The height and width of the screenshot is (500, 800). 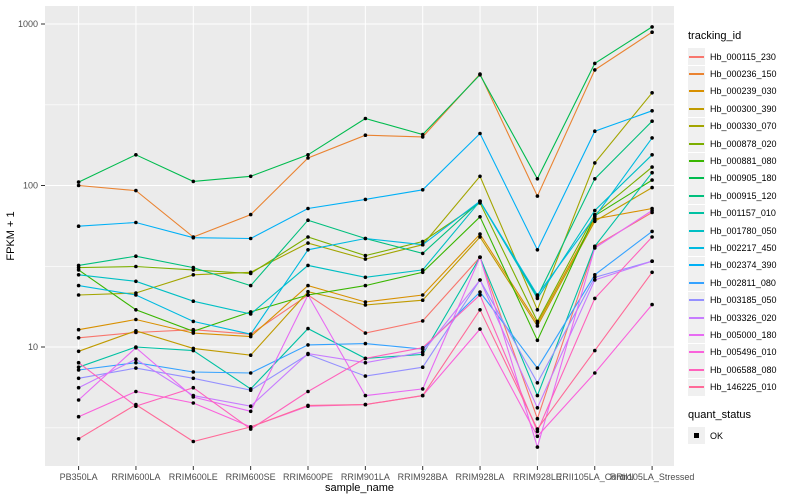 I want to click on legend-item: Hb_000330_070, so click(x=744, y=126).